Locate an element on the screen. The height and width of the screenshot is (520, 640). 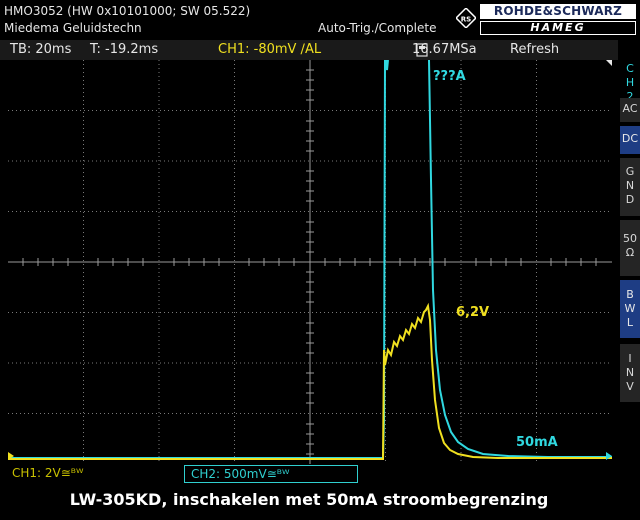
button-label: I is located at coordinates (630, 358).